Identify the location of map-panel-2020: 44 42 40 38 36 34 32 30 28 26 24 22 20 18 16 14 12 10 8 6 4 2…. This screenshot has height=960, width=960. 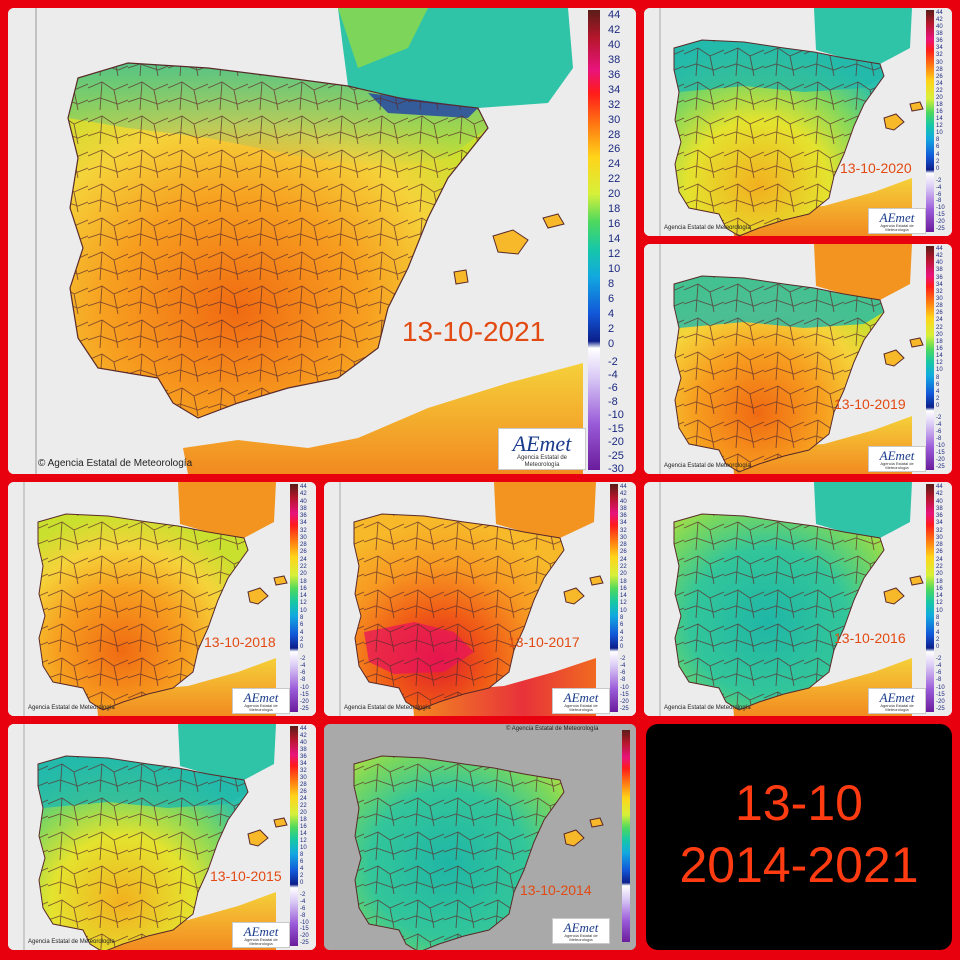
(798, 122).